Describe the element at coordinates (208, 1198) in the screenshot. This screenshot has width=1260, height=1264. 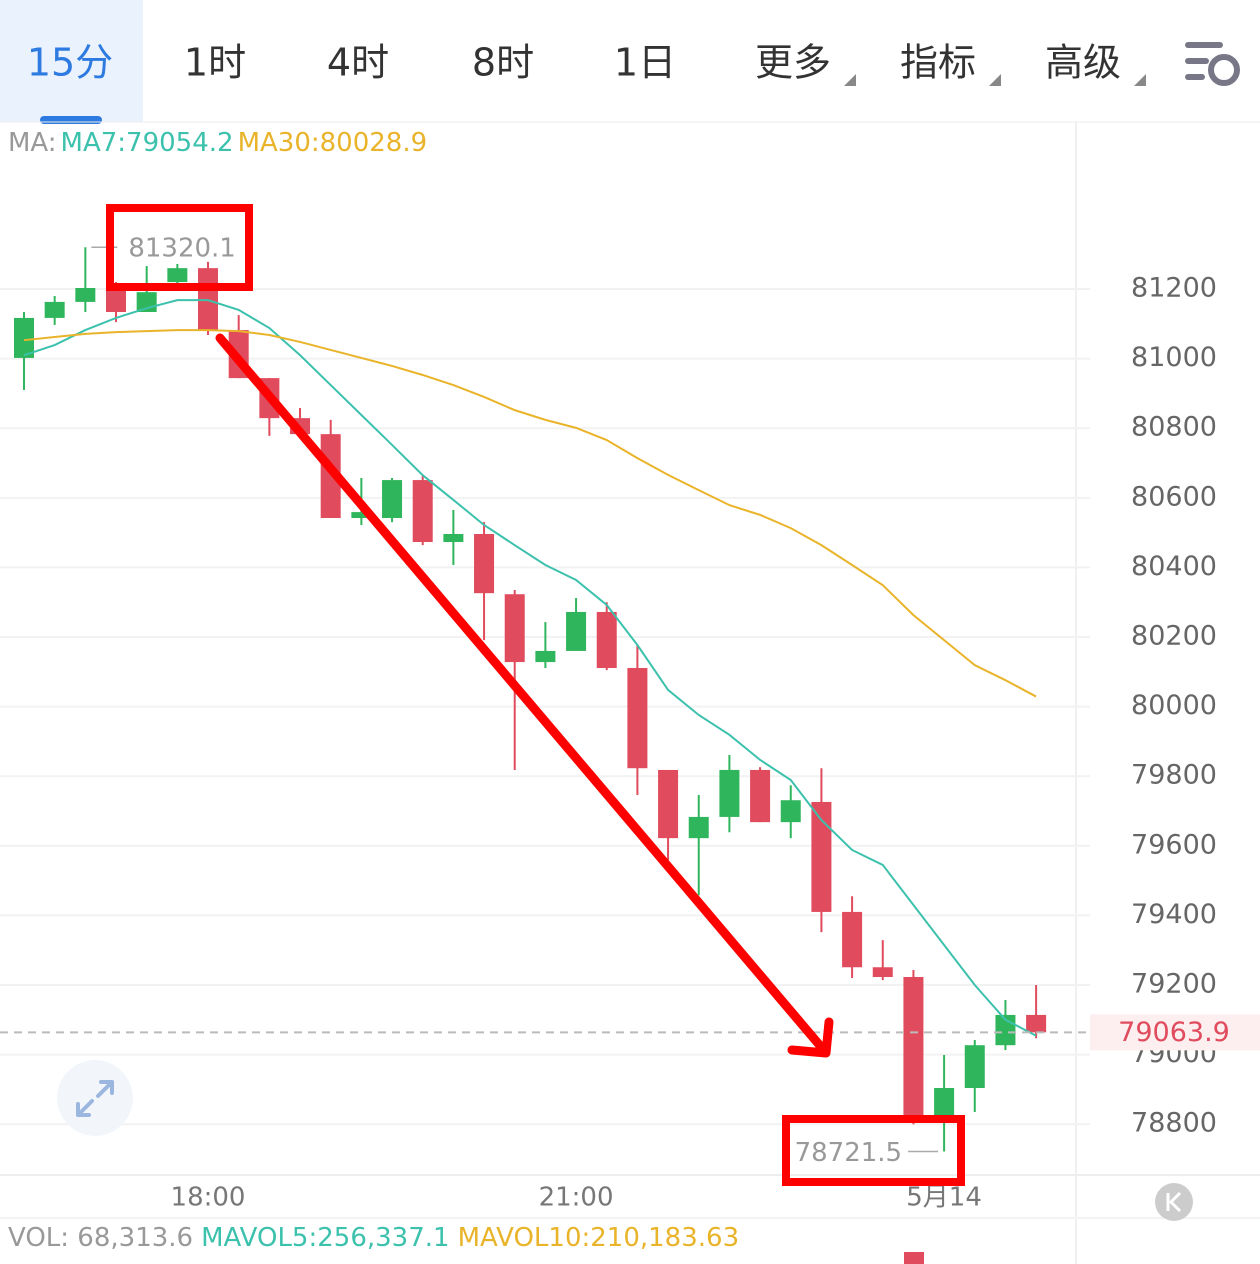
I see `x-tick-label: 18:00` at that location.